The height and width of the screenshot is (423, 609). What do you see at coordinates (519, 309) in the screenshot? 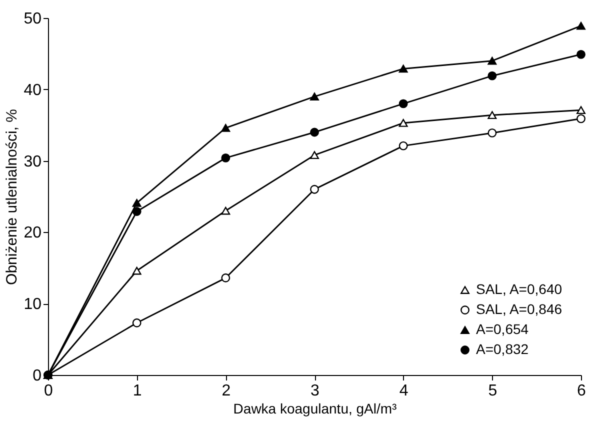
I see `legend-label: SAL, A=0,846` at bounding box center [519, 309].